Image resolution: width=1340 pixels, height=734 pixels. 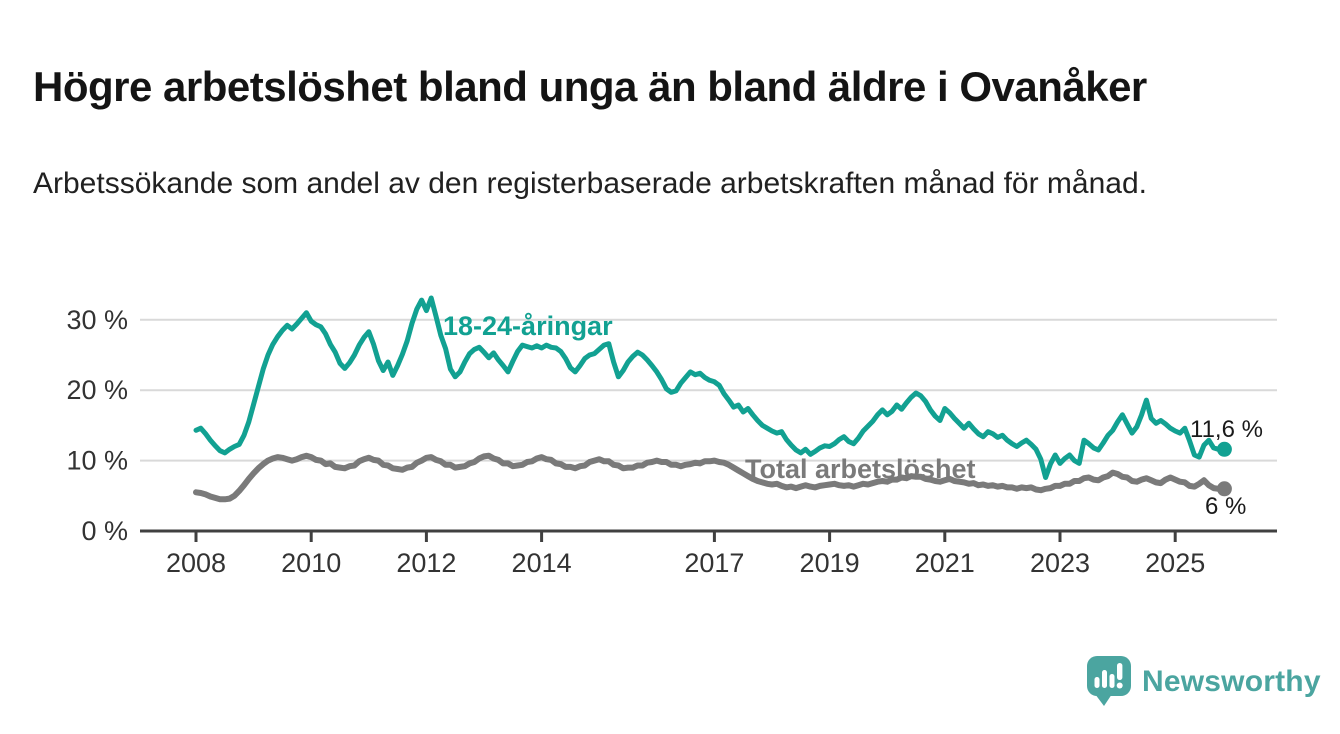 What do you see at coordinates (97, 390) in the screenshot?
I see `svg-text: 20 %` at bounding box center [97, 390].